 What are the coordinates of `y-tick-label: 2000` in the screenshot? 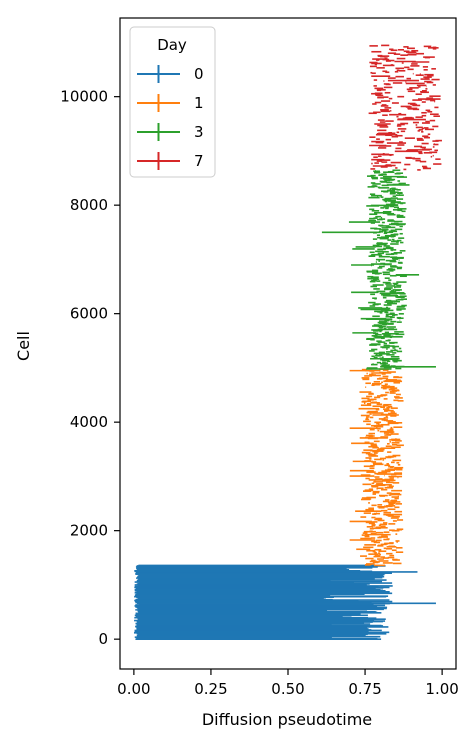 It's located at (89, 531).